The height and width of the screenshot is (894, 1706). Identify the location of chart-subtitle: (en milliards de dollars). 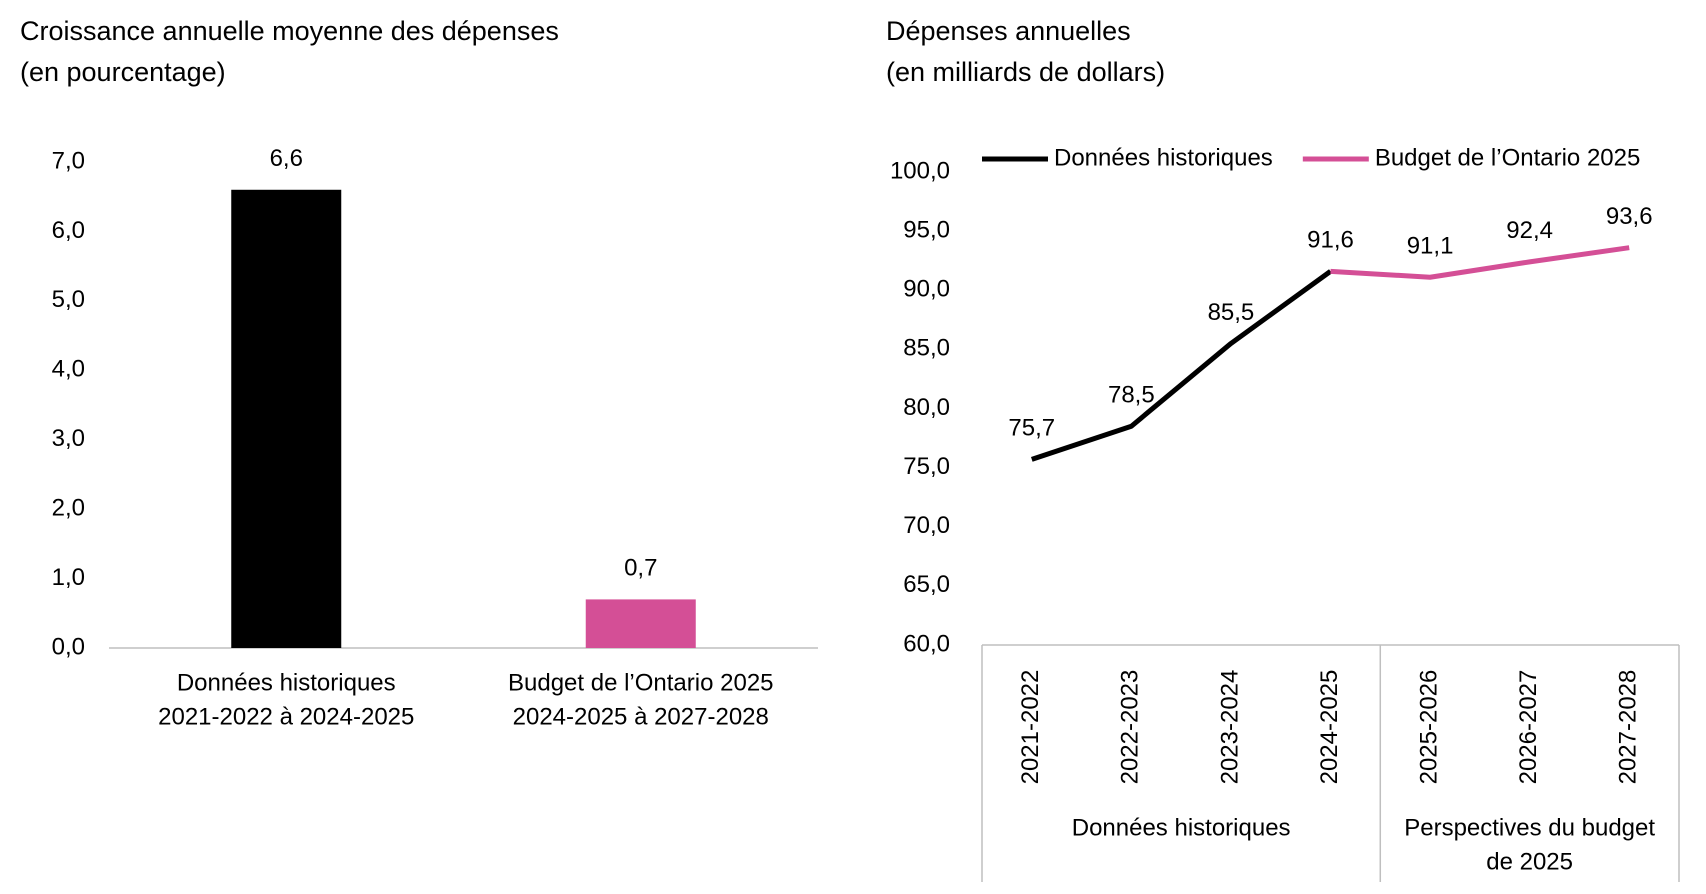
(1025, 72).